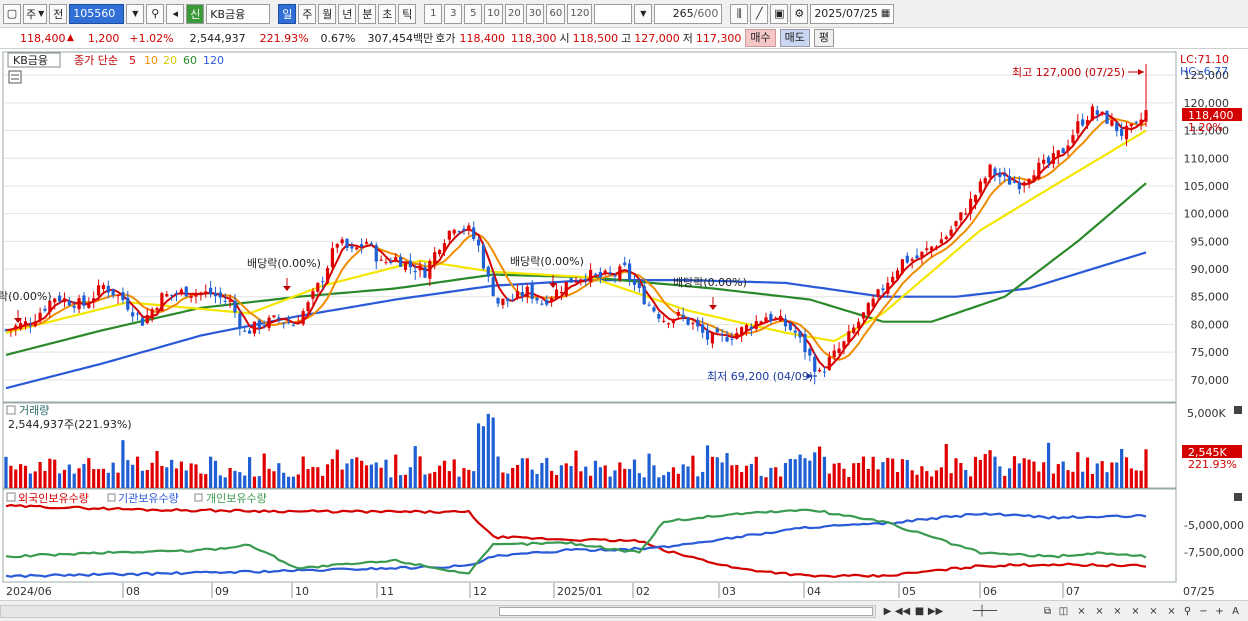 Image resolution: width=1248 pixels, height=621 pixels. Describe the element at coordinates (688, 13) in the screenshot. I see `count-field: 265/600` at that location.